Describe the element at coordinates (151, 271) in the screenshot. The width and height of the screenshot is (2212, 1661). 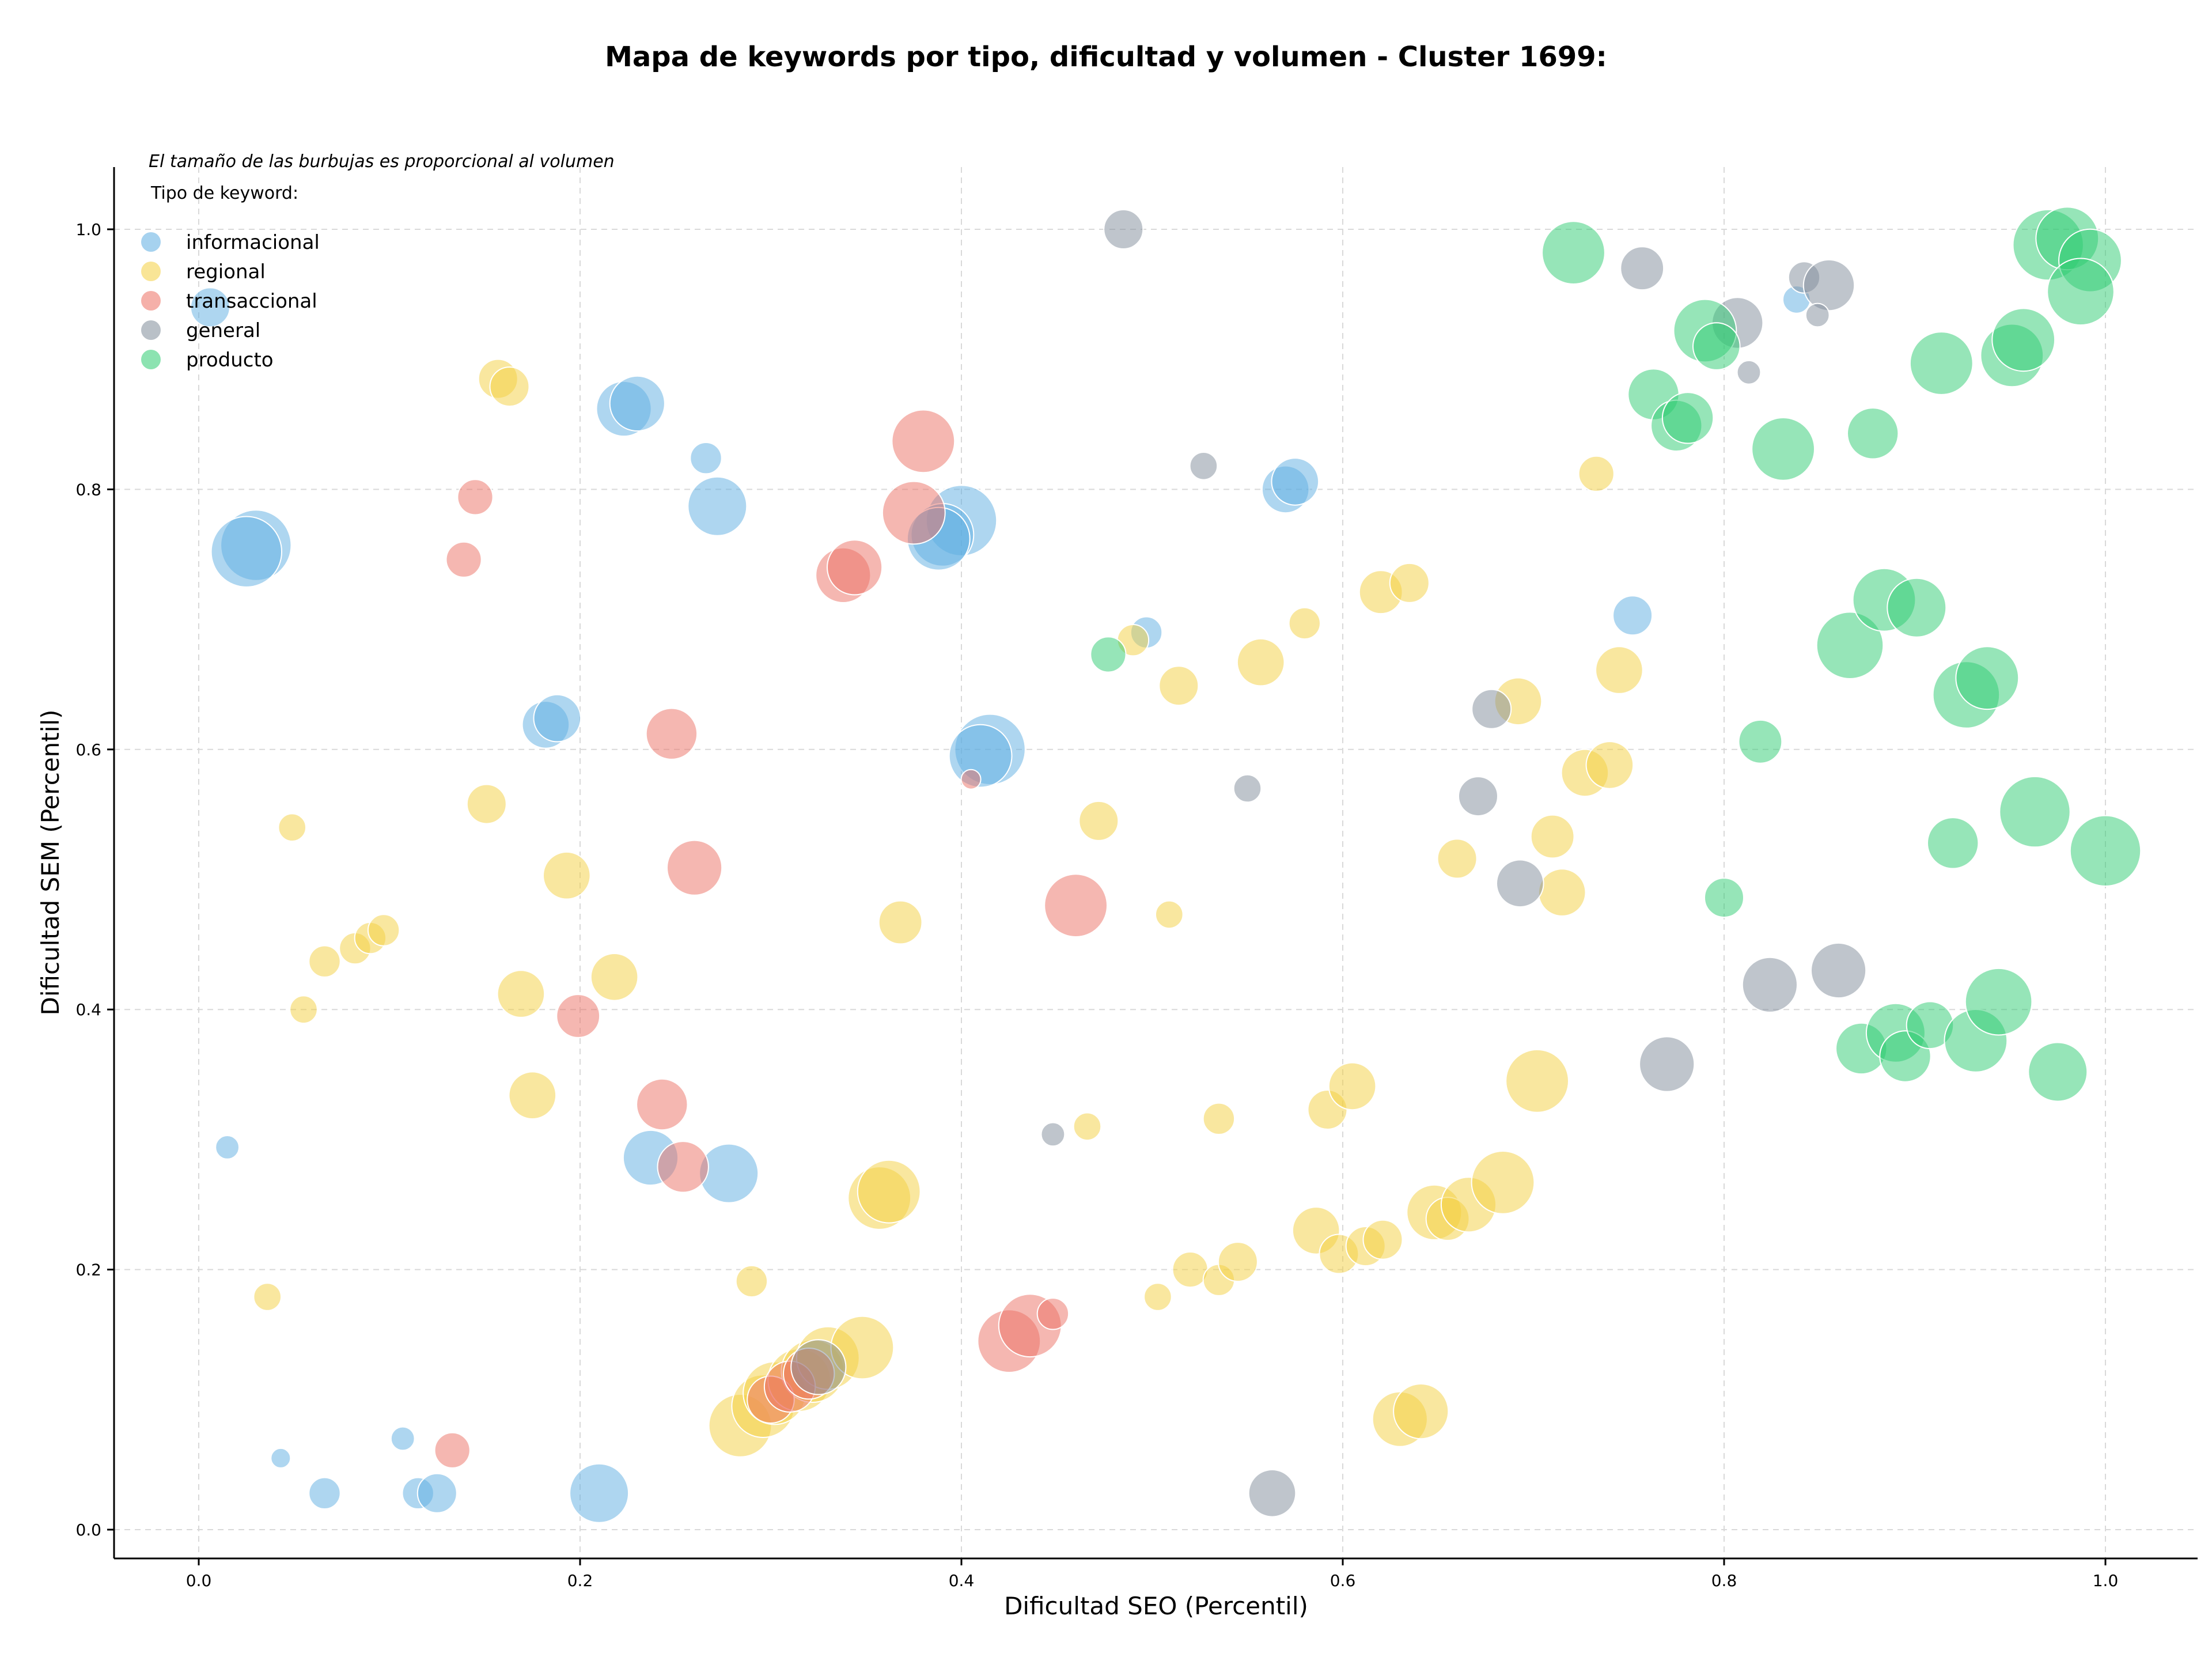
I see `legend-marker-regional` at that location.